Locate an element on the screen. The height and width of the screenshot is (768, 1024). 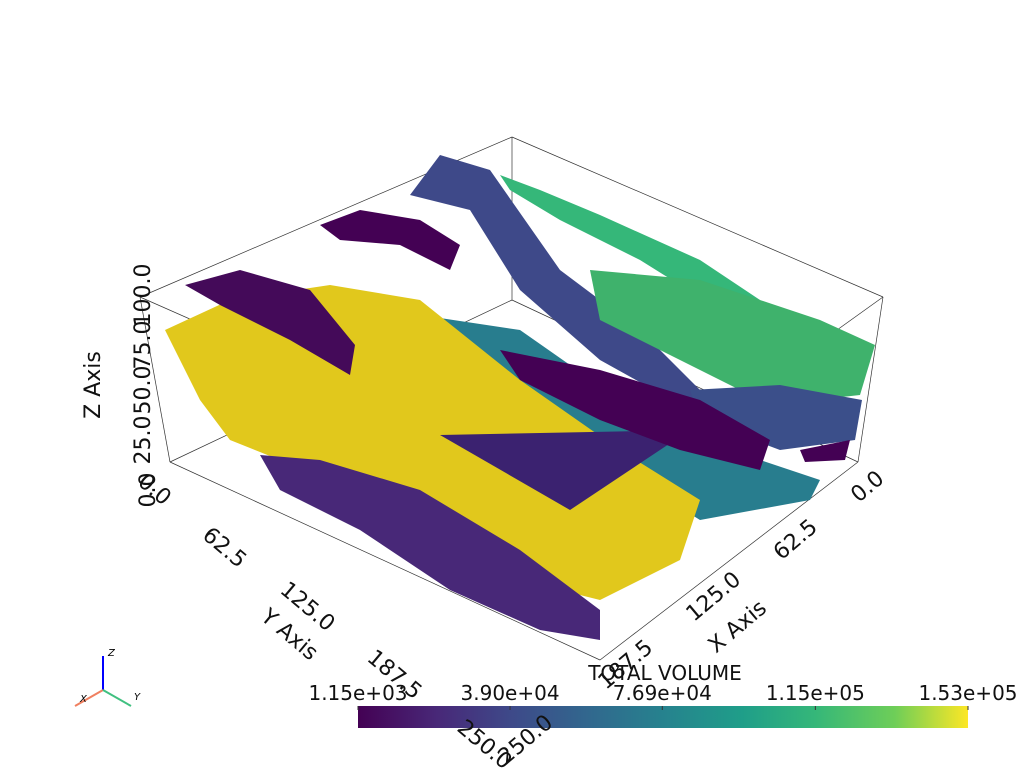
orientation-label: X is located at coordinates (83, 699).